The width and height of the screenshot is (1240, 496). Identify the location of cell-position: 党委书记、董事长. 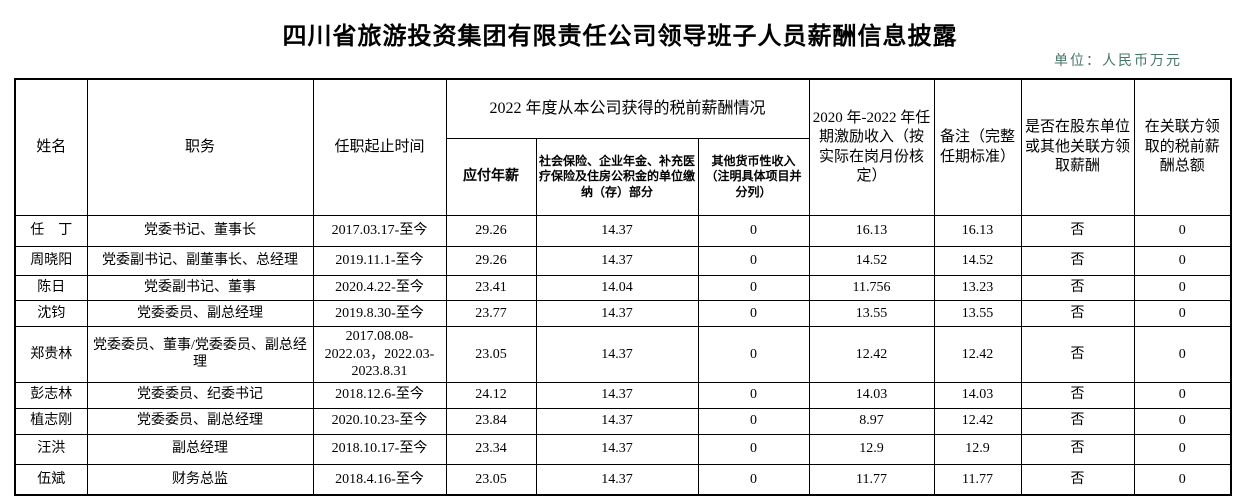
(200, 231).